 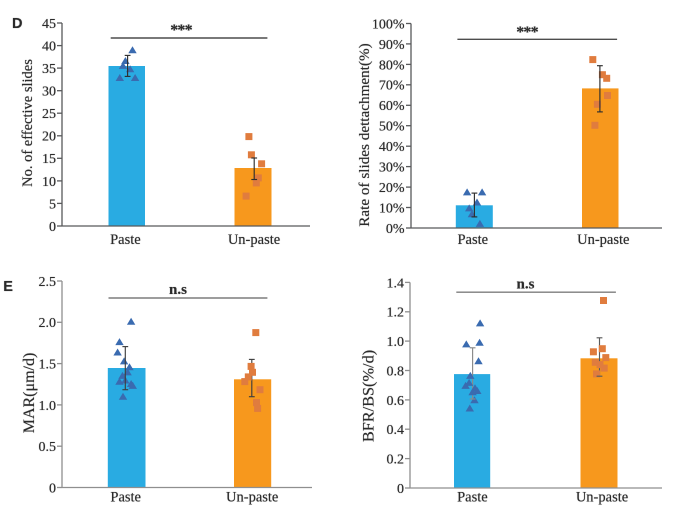 I want to click on svg-text: 0%, so click(x=395, y=229).